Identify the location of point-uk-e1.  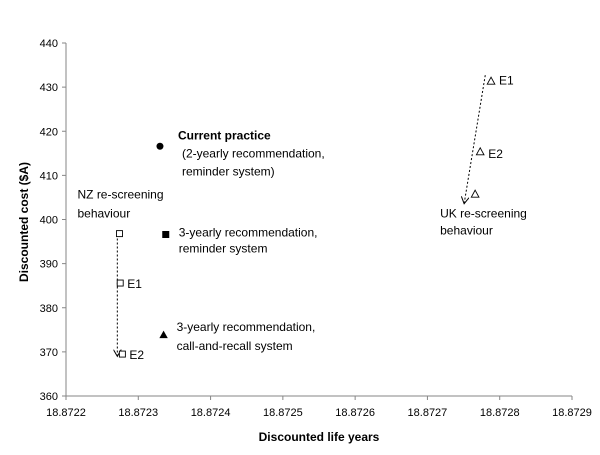
(491, 80).